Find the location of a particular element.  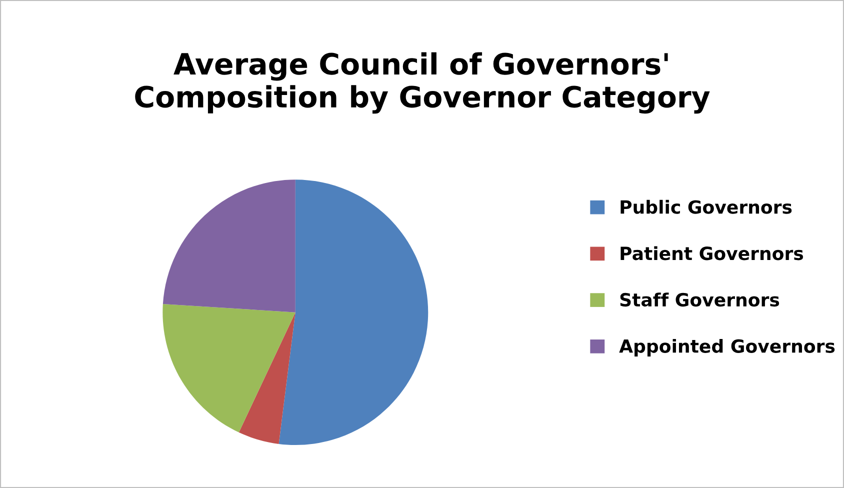

legend-label: Appointed Governors is located at coordinates (727, 347).